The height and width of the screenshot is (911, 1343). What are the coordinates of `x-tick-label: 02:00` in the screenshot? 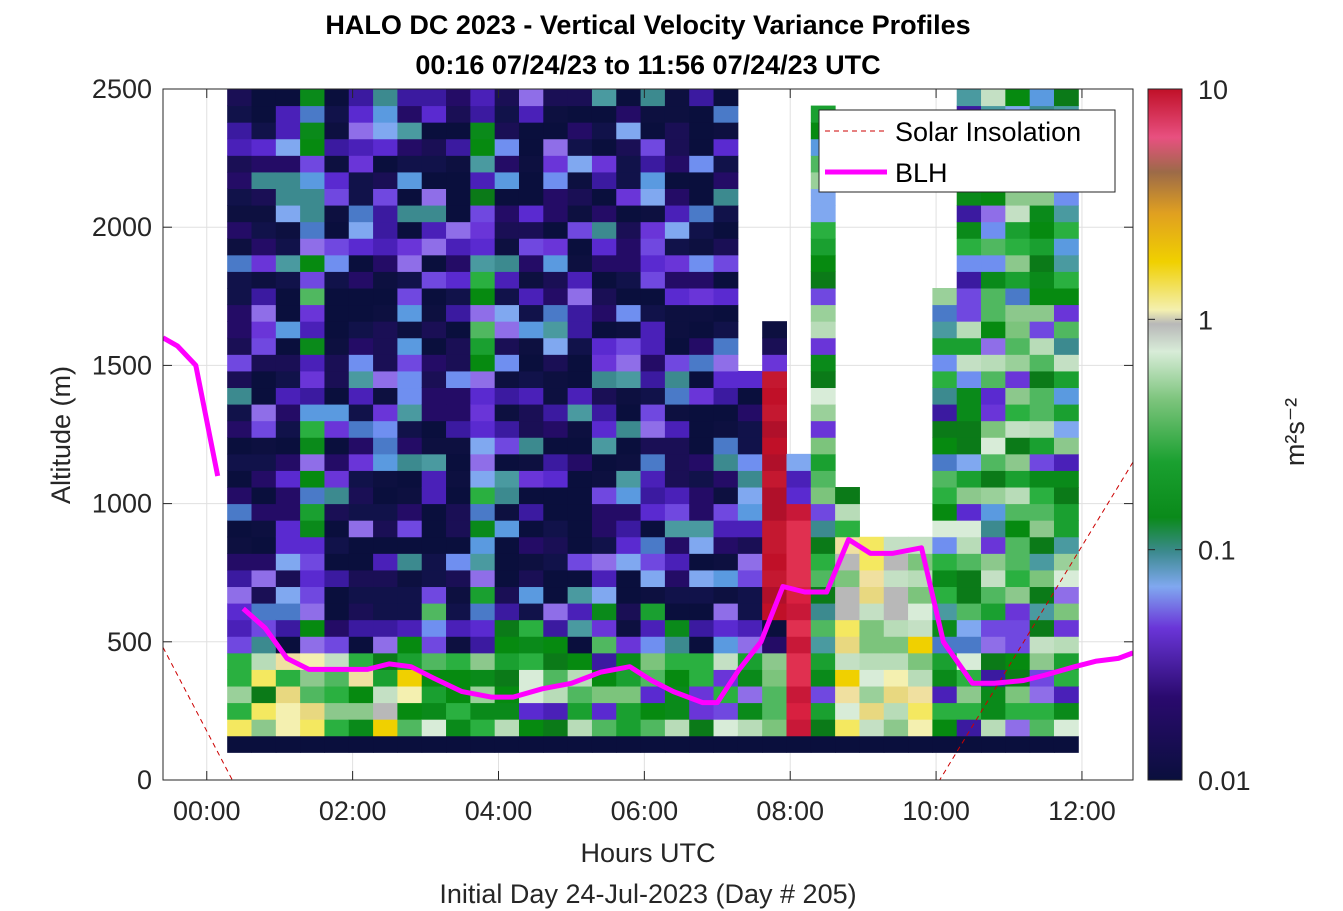 It's located at (353, 811).